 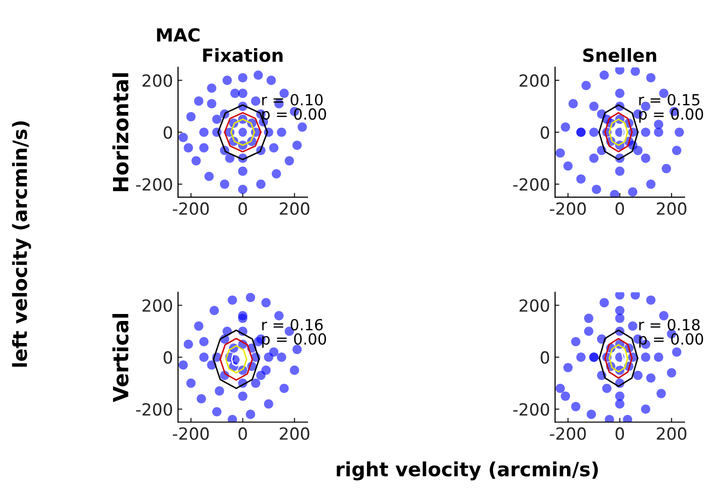 I want to click on y-axis-title: Vertical, so click(x=120, y=358).